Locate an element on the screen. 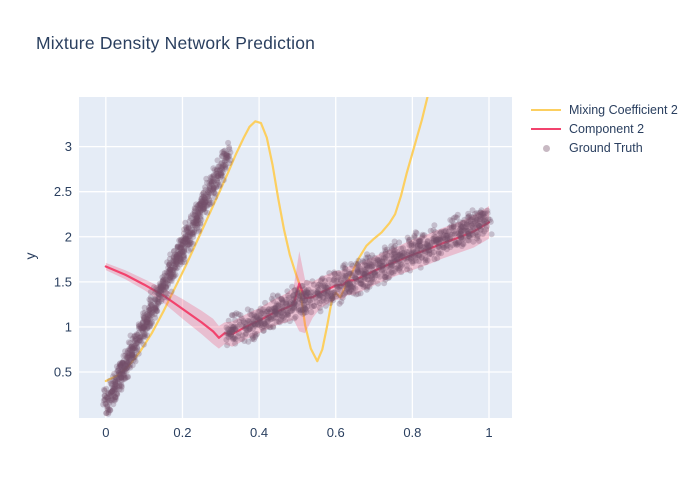 This screenshot has height=500, width=700. legend-label-mixing-coefficient-2: Mixing Coefficient 2 is located at coordinates (623, 110).